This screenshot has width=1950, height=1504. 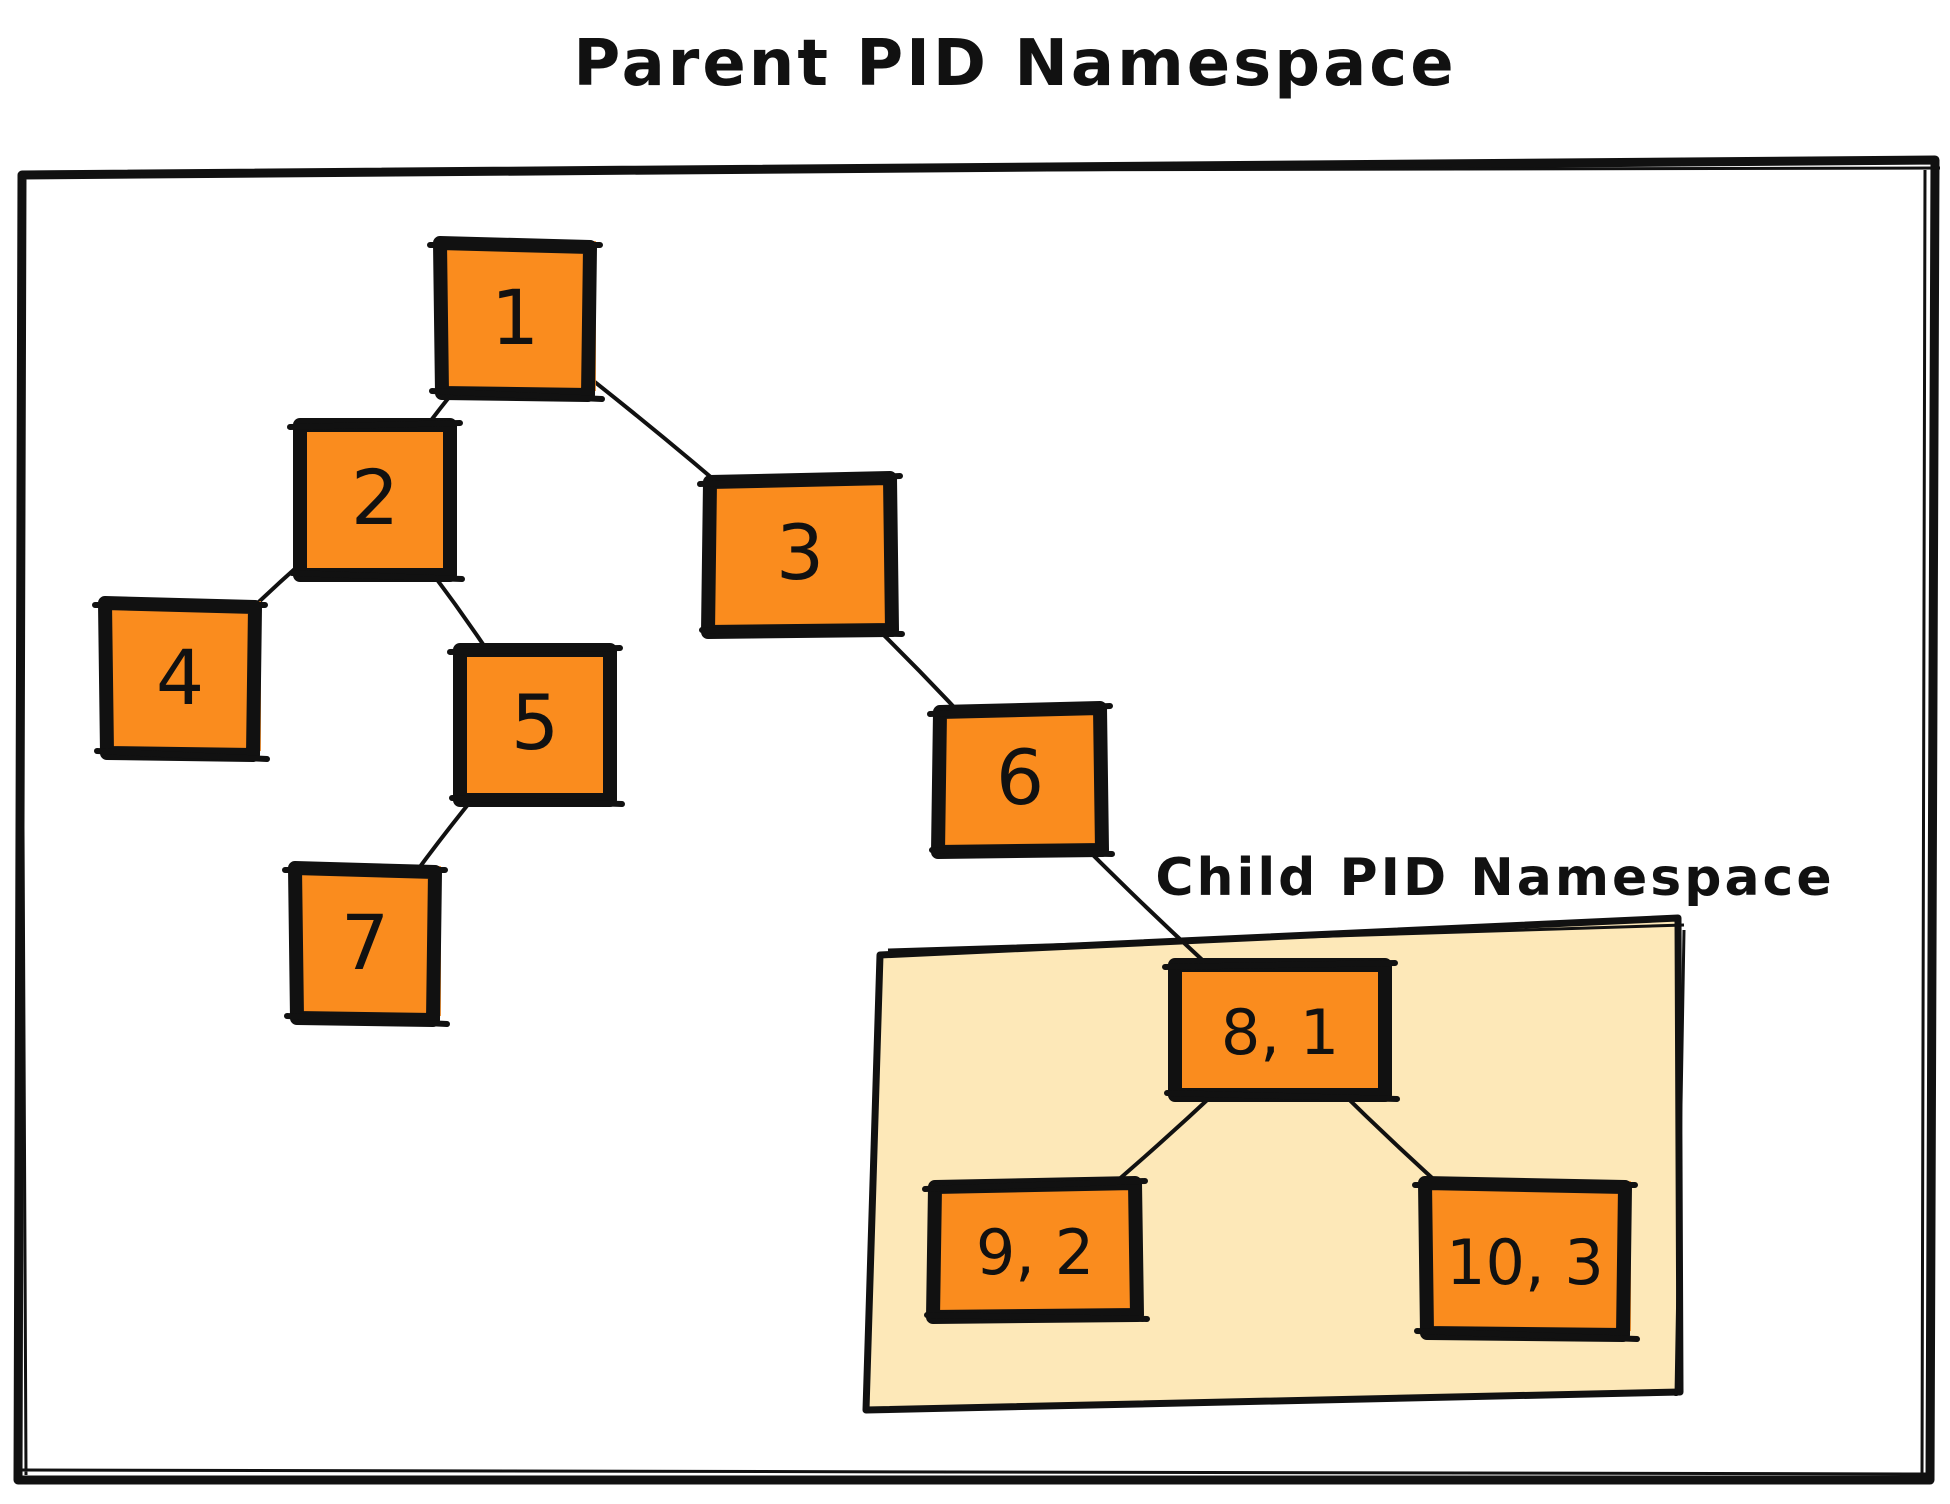 I want to click on process-node-5: 5, so click(x=536, y=725).